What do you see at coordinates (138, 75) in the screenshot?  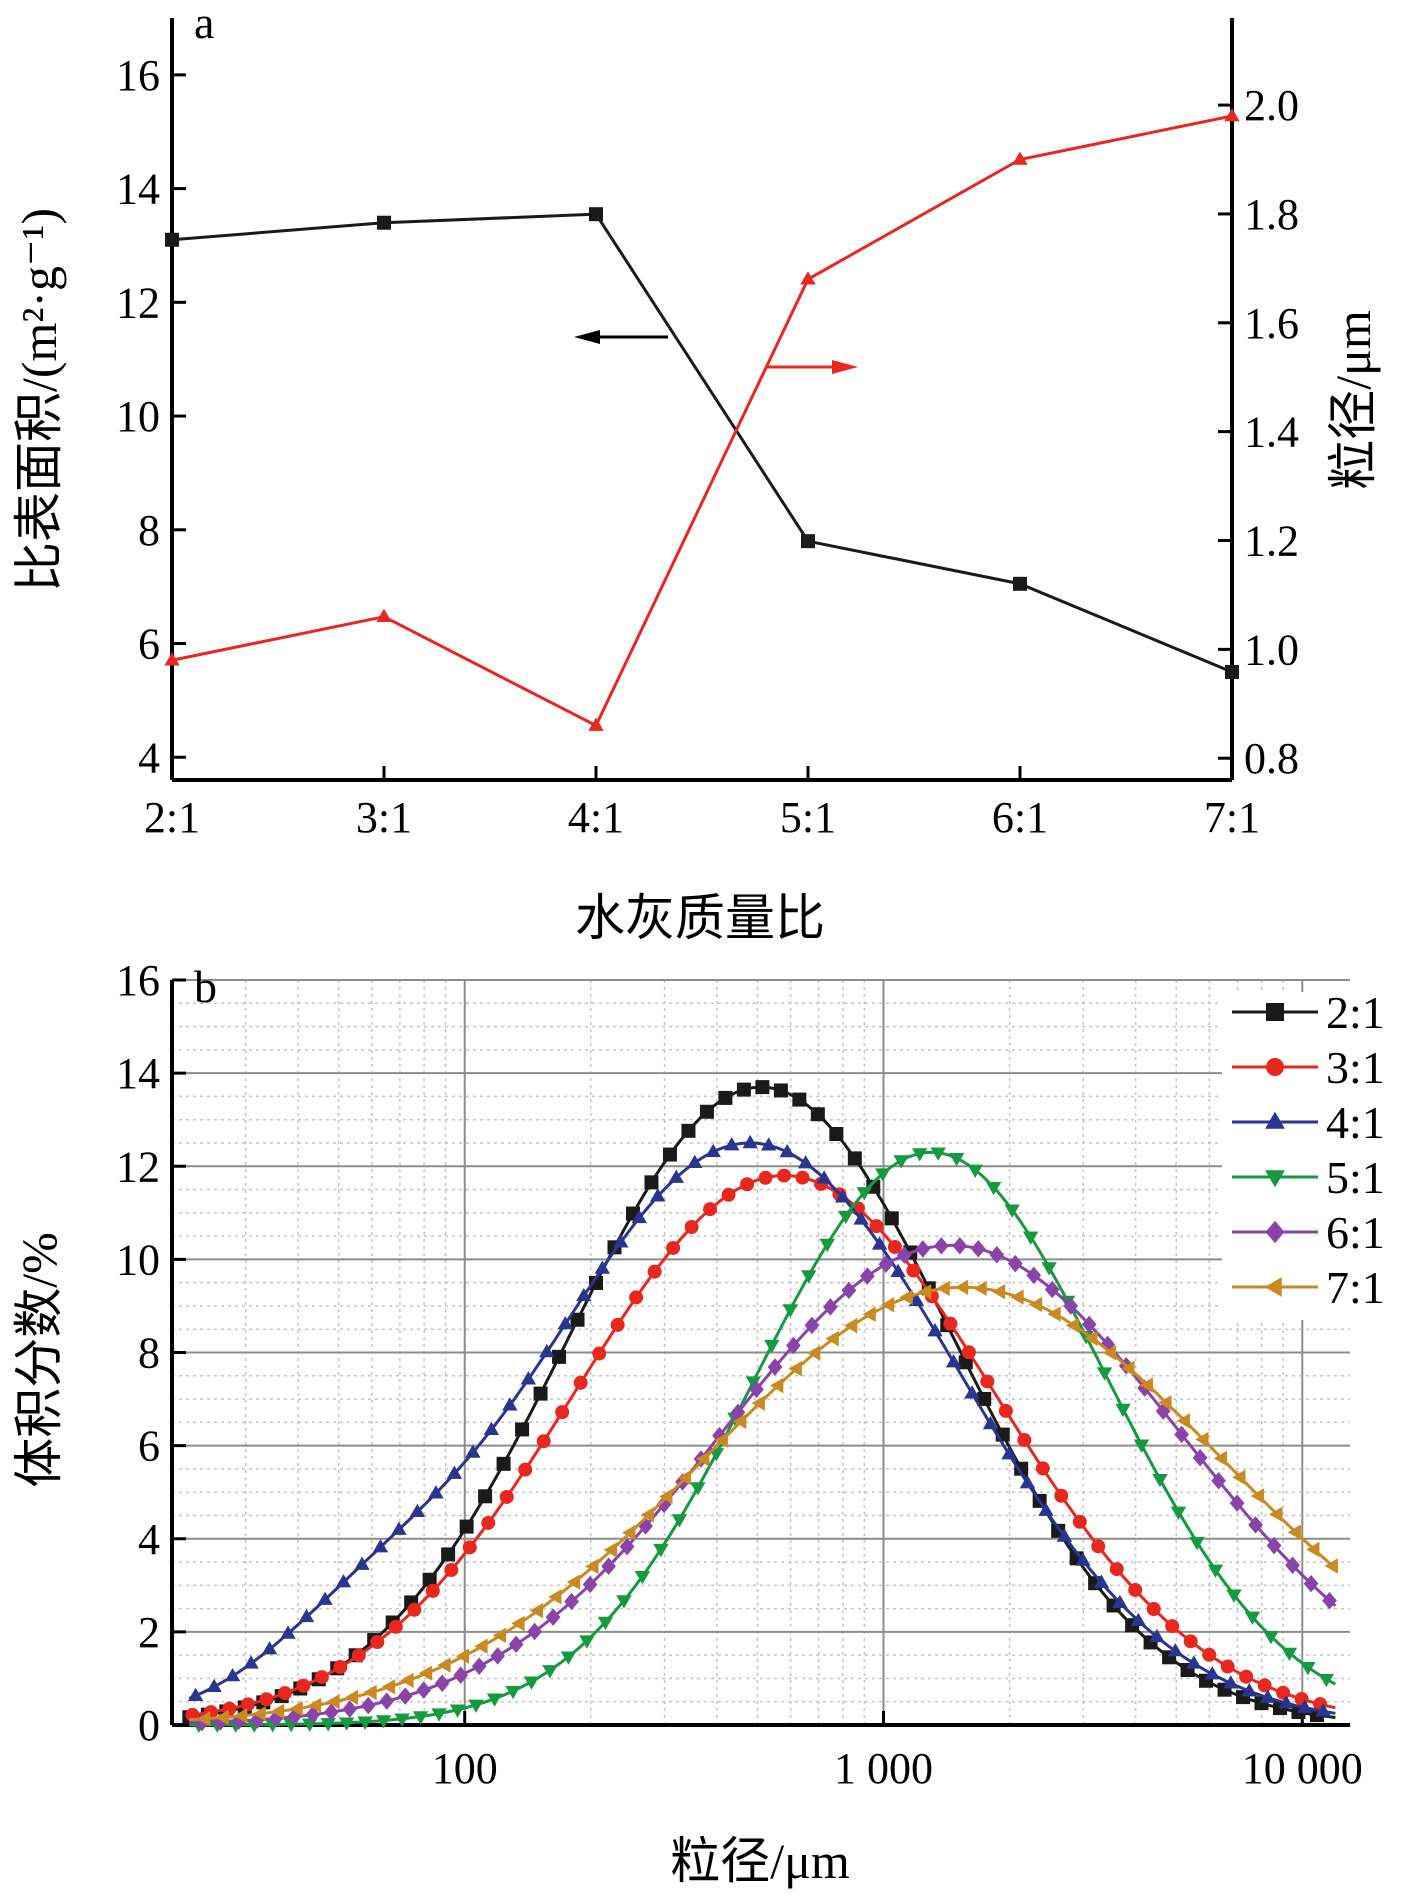 I see `panel-a-left-tick-label: 16` at bounding box center [138, 75].